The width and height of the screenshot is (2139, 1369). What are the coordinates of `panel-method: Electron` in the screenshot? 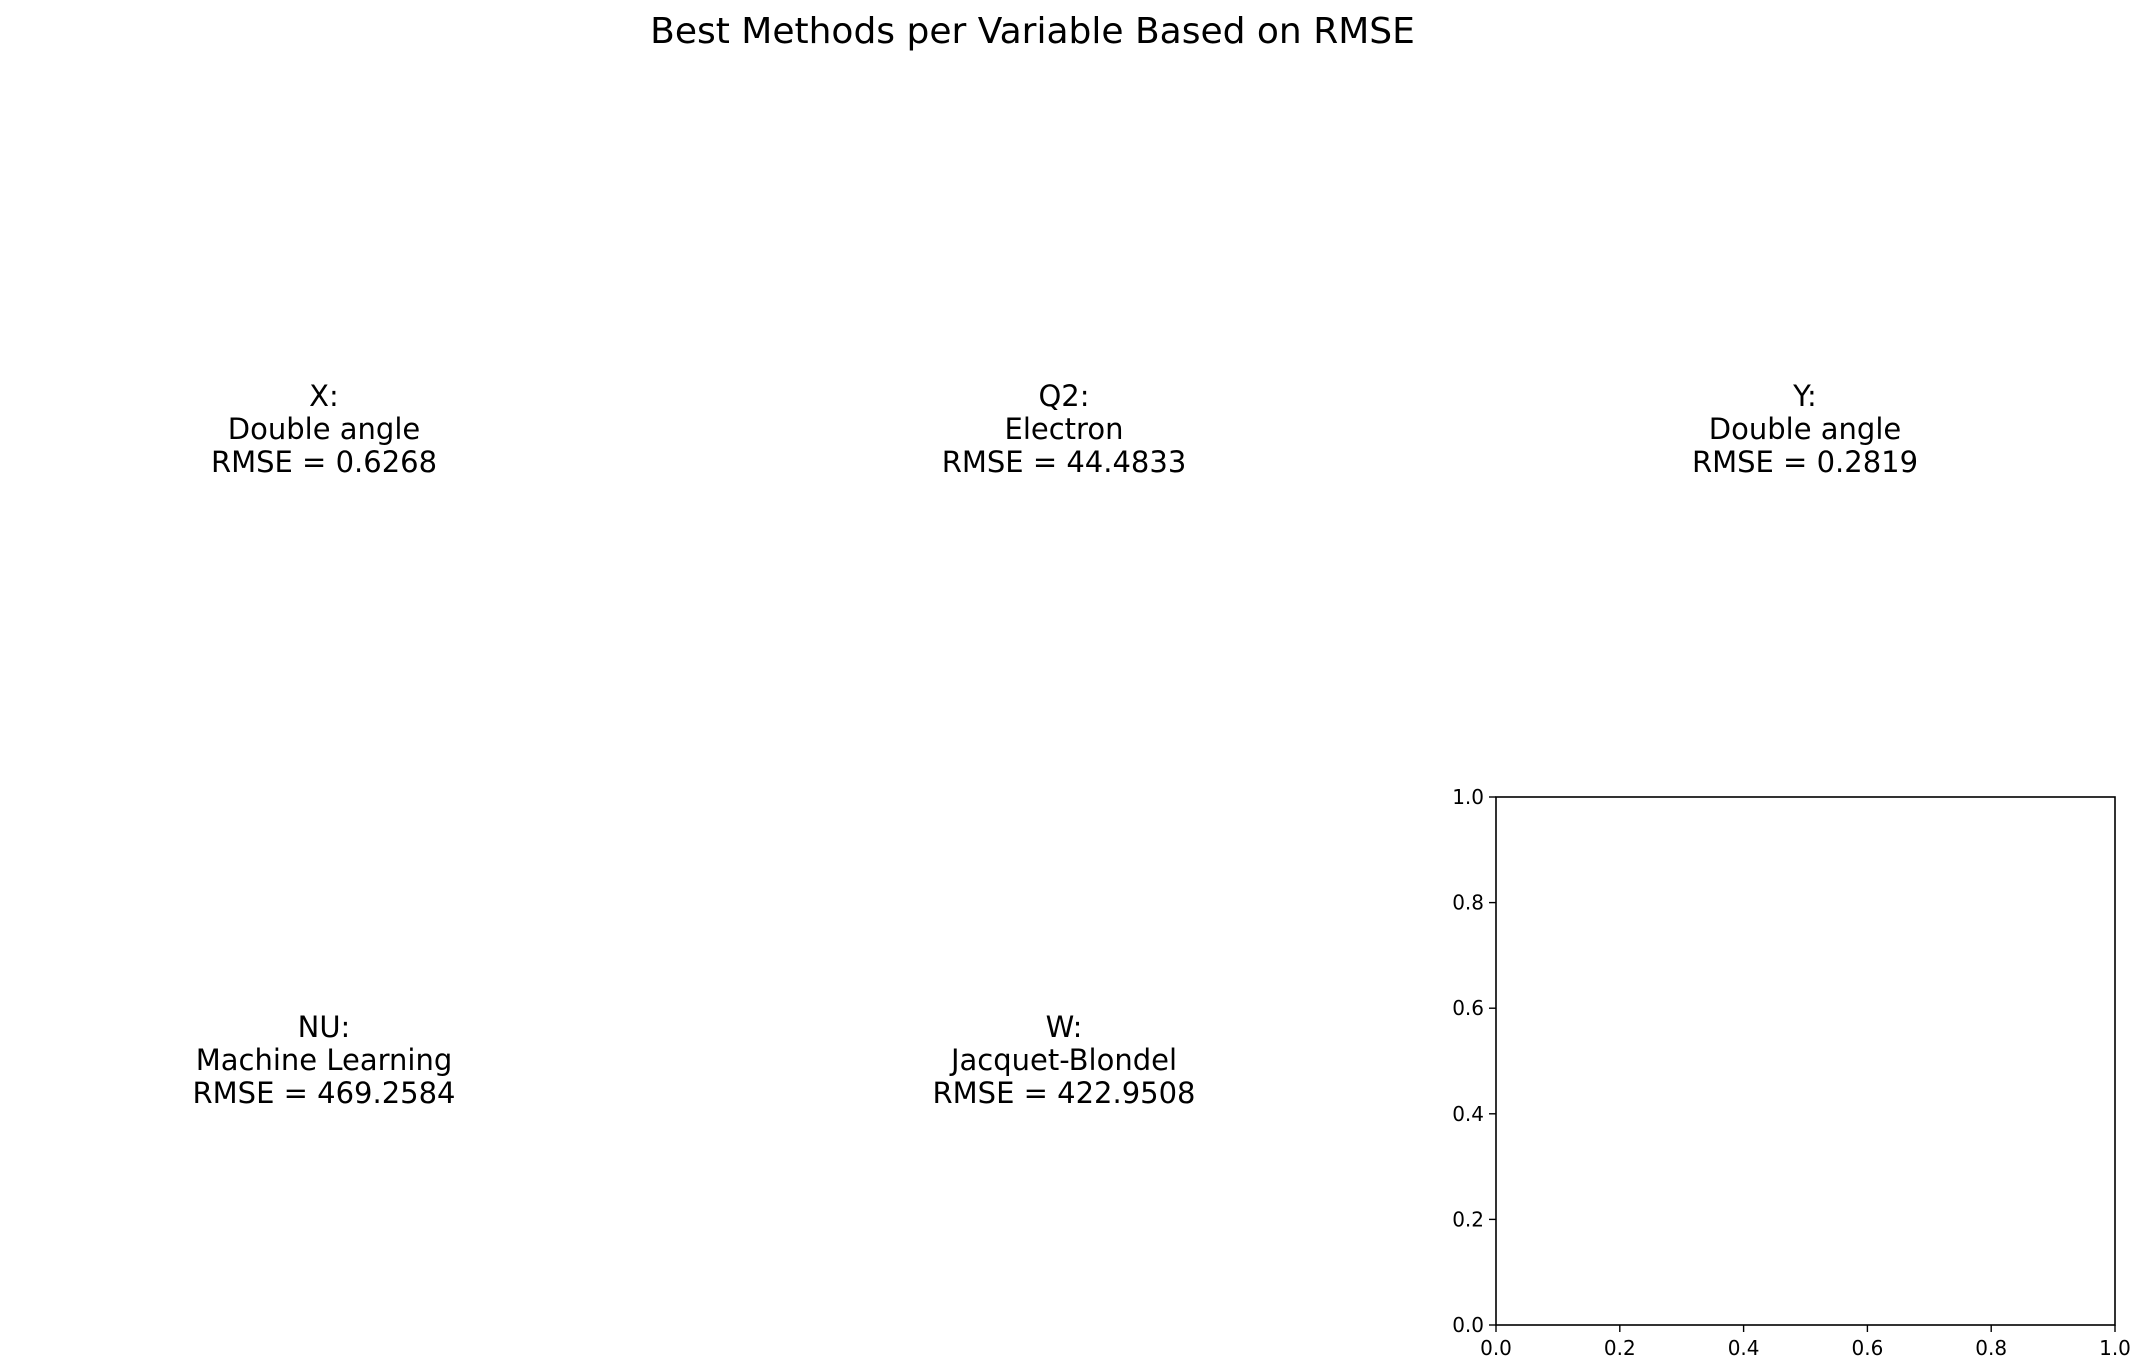 It's located at (1064, 429).